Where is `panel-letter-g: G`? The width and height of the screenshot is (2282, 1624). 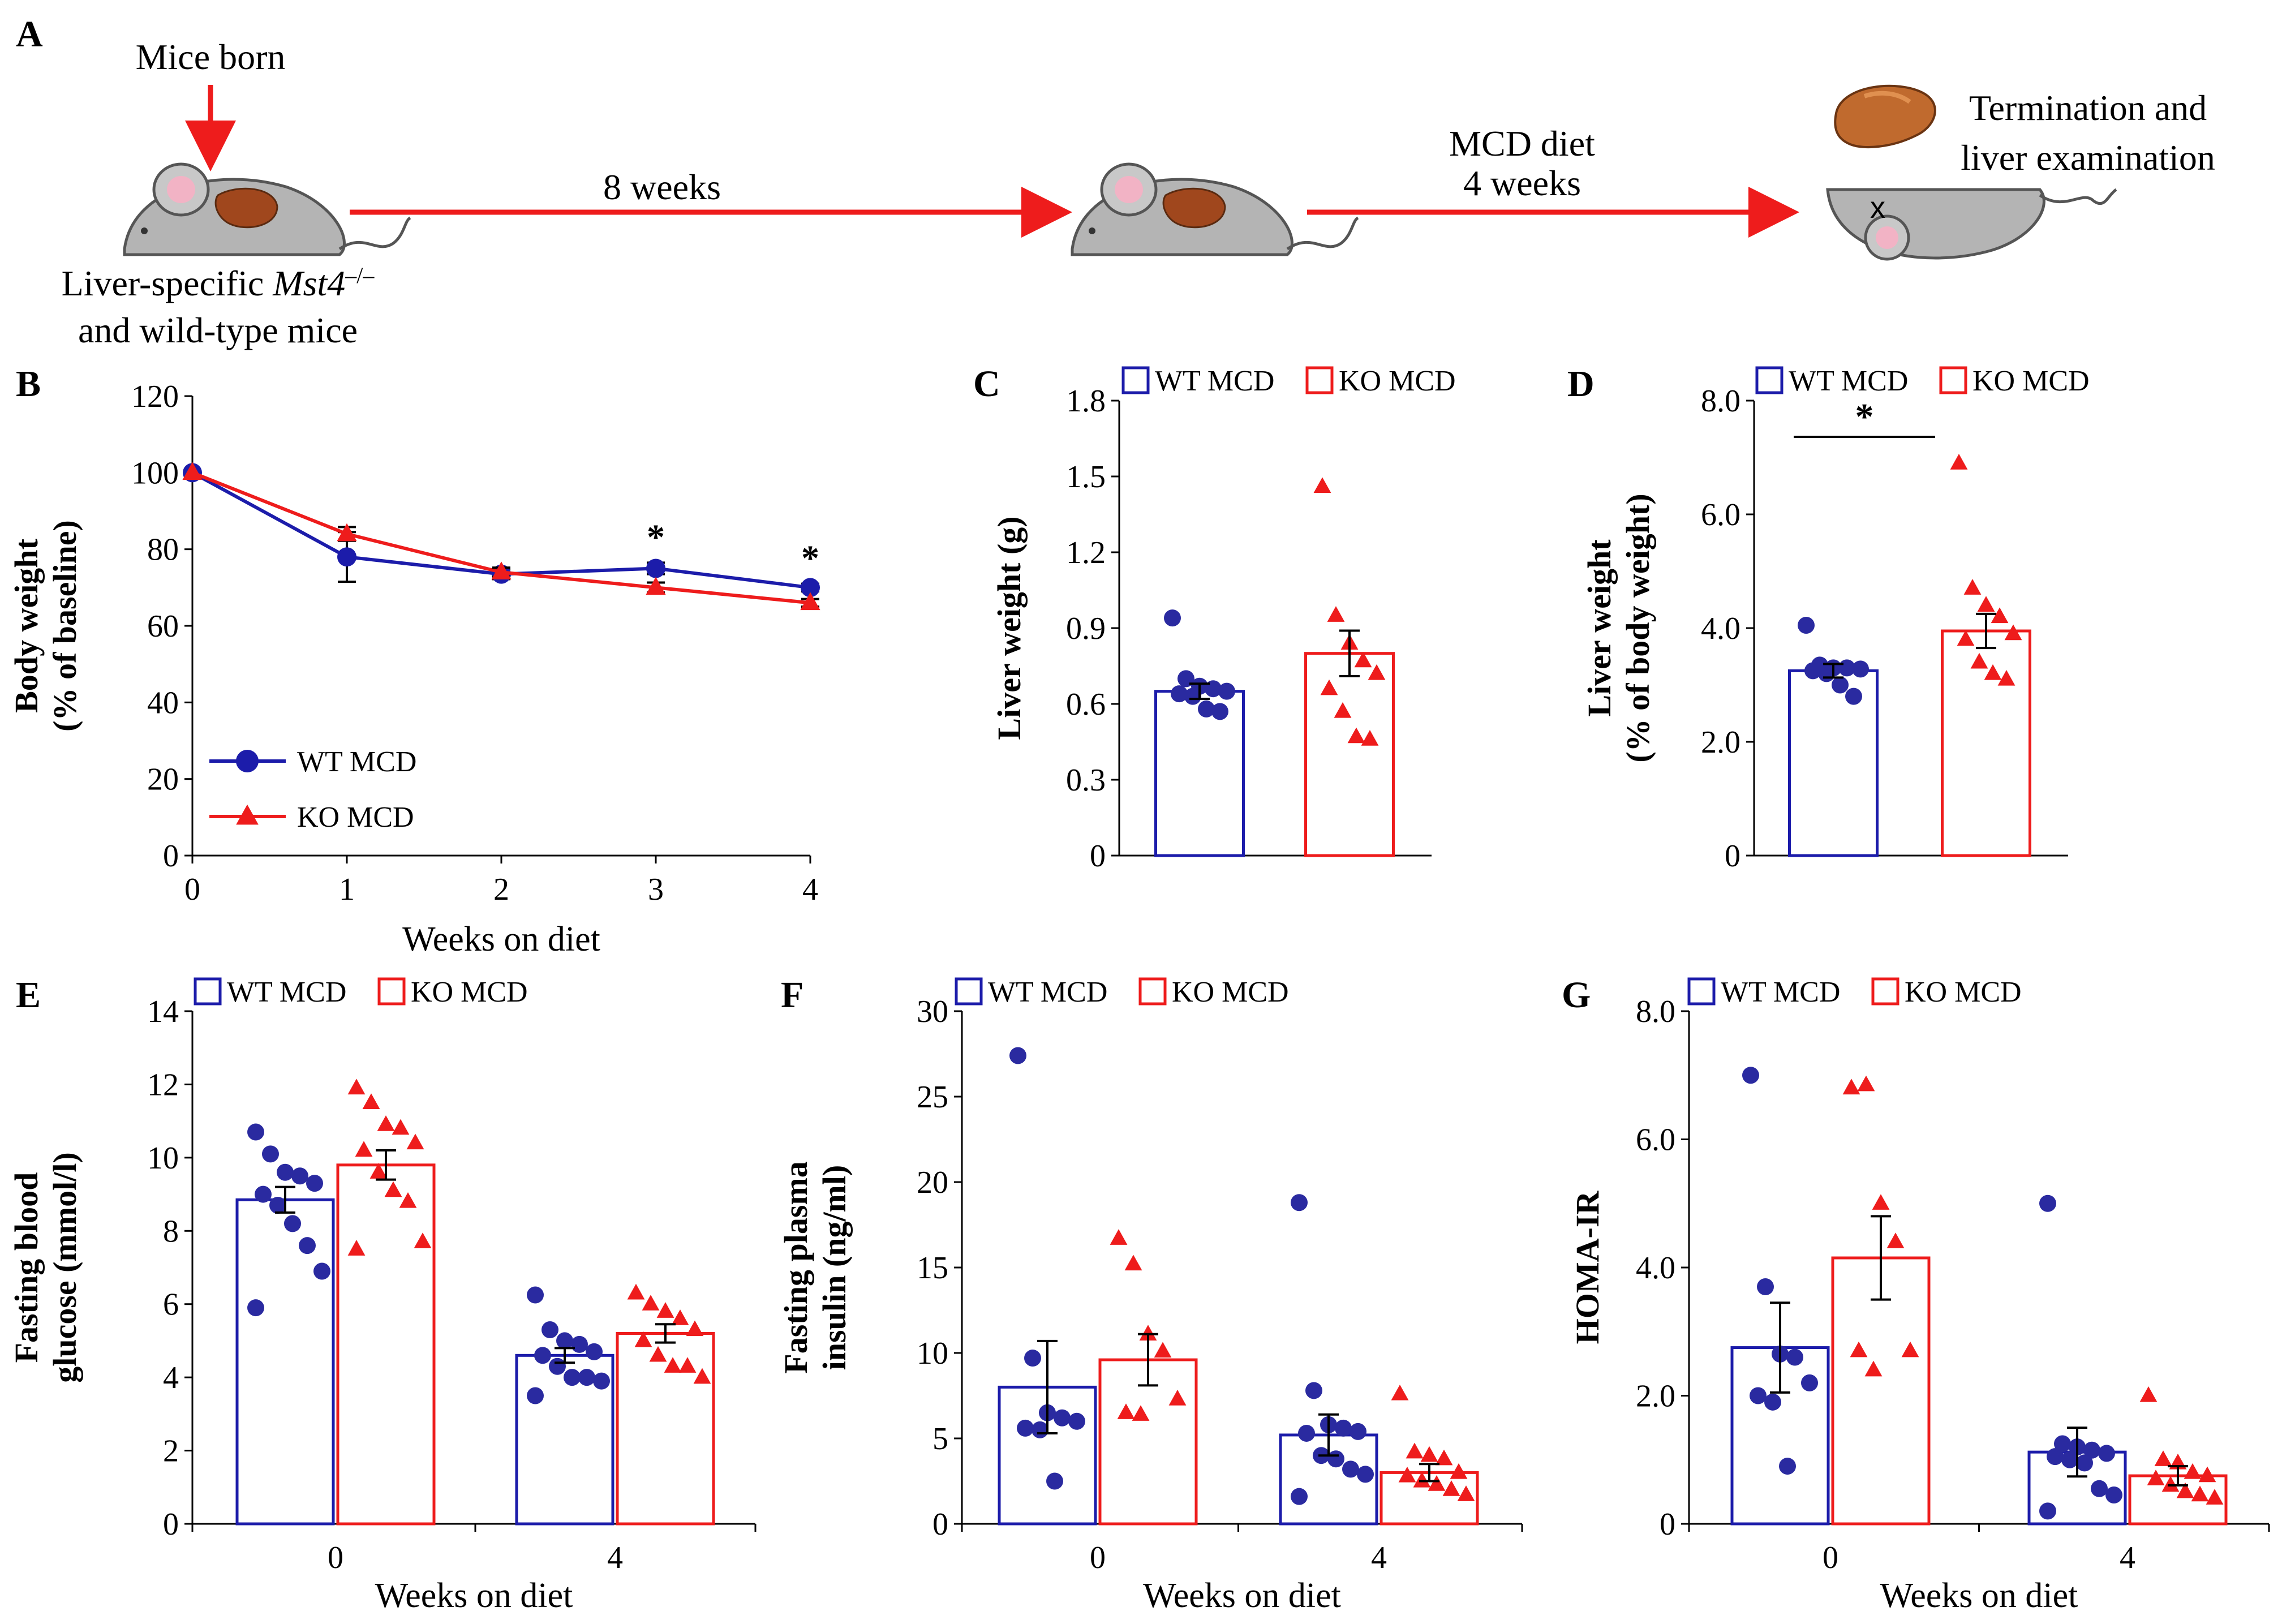 panel-letter-g: G is located at coordinates (1576, 995).